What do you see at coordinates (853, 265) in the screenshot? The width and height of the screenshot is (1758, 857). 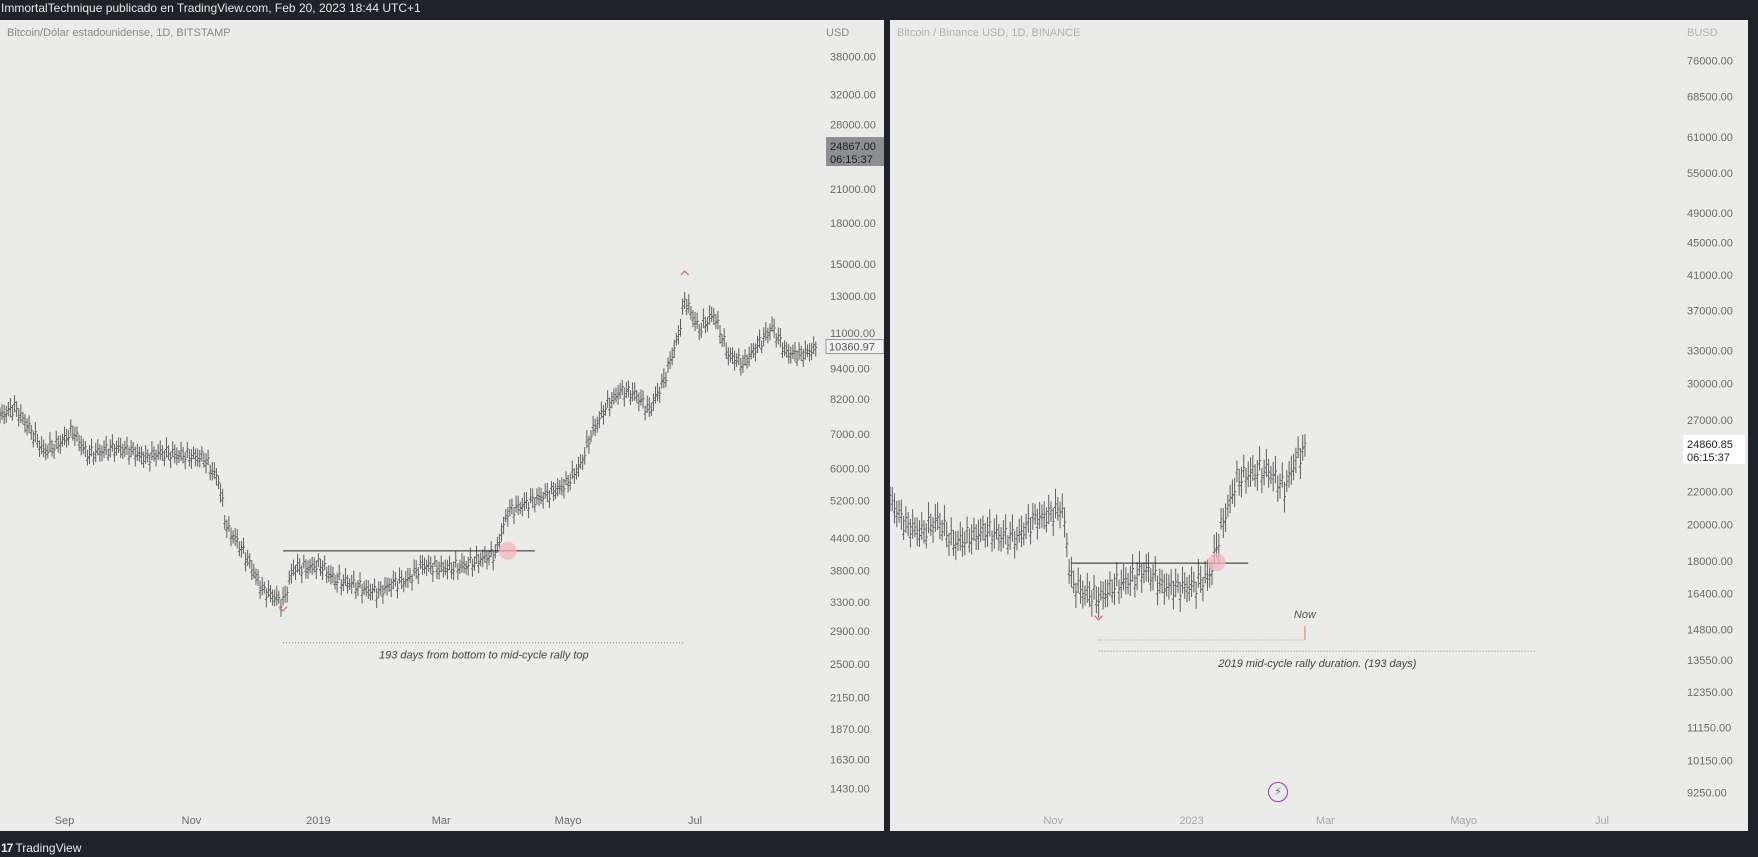 I see `y-tick-label: 15000.00` at bounding box center [853, 265].